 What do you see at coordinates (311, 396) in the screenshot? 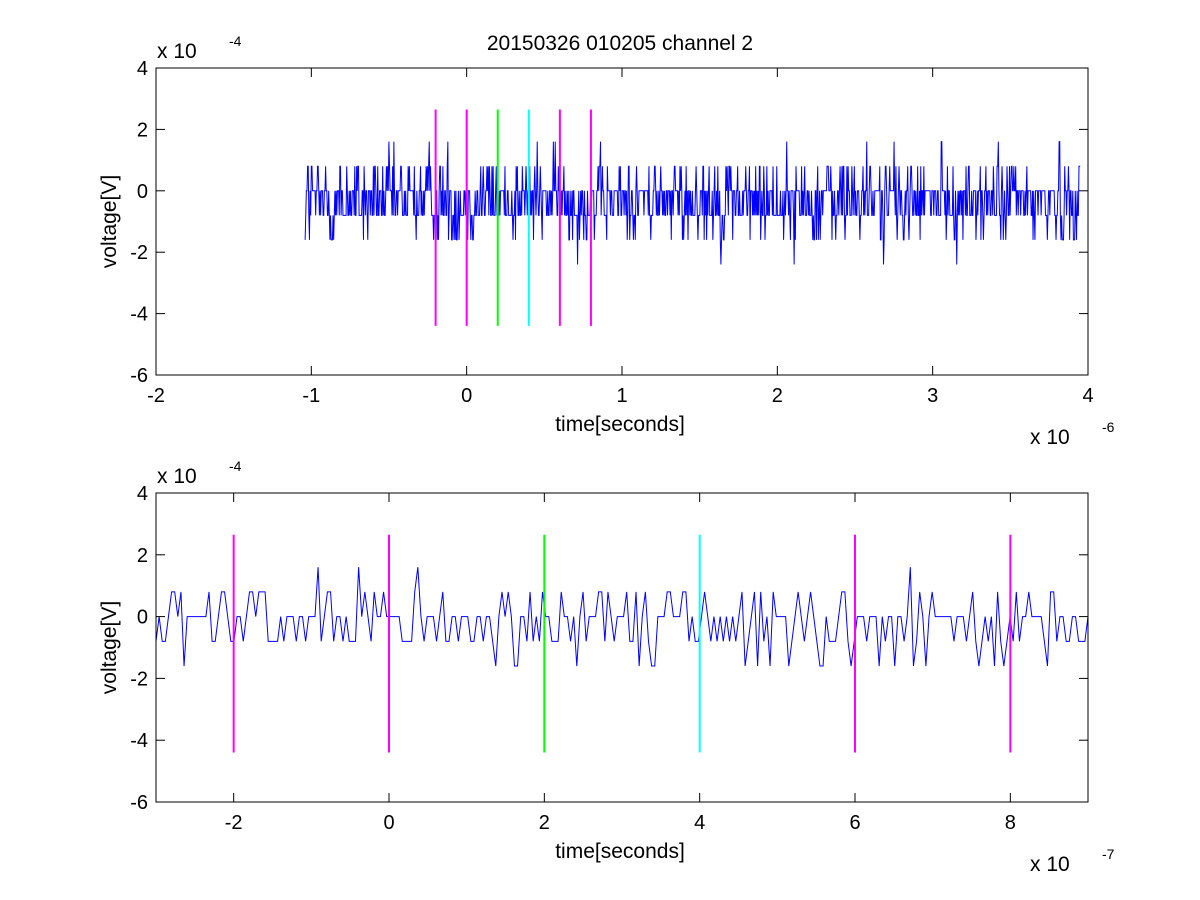
I see `x-tick-label: -1` at bounding box center [311, 396].